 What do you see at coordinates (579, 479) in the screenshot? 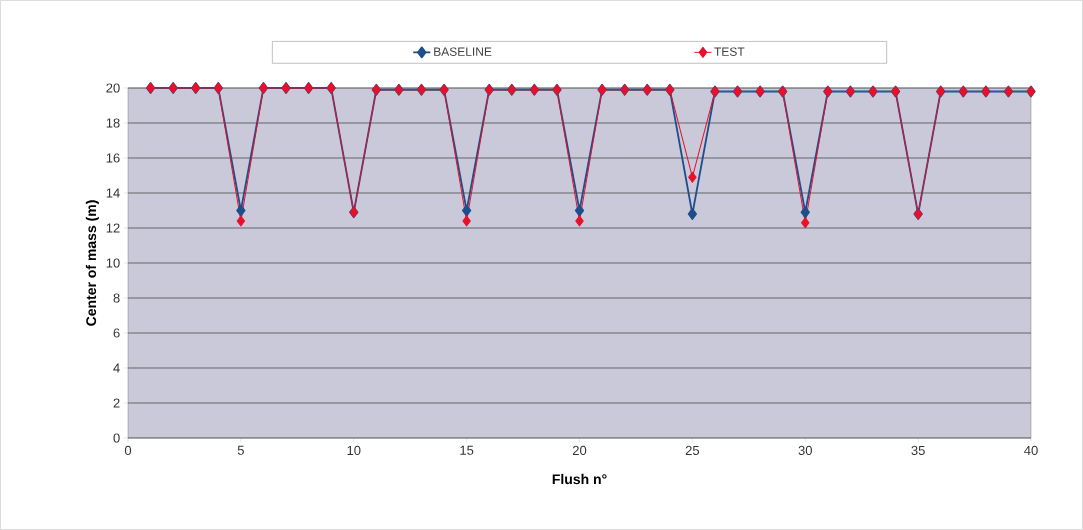
I see `x-axis-title: Flush n°` at bounding box center [579, 479].